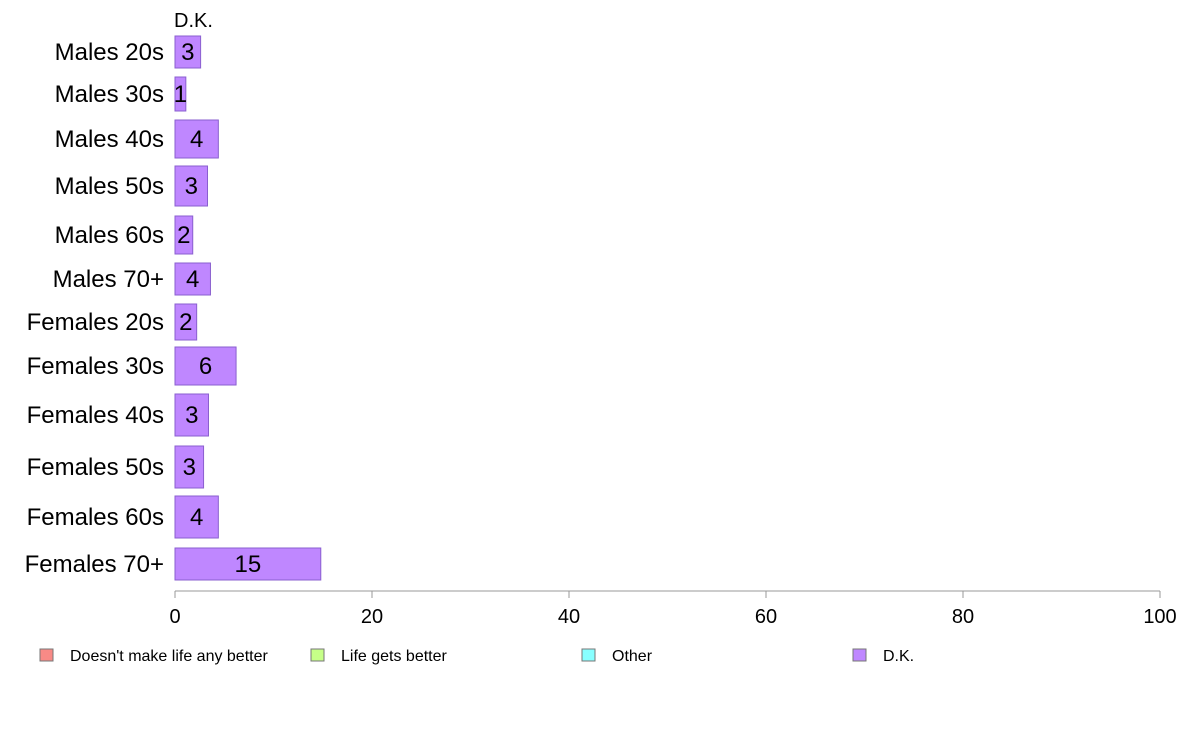 The image size is (1188, 736). Describe the element at coordinates (95, 366) in the screenshot. I see `category-label: Females 30s` at that location.